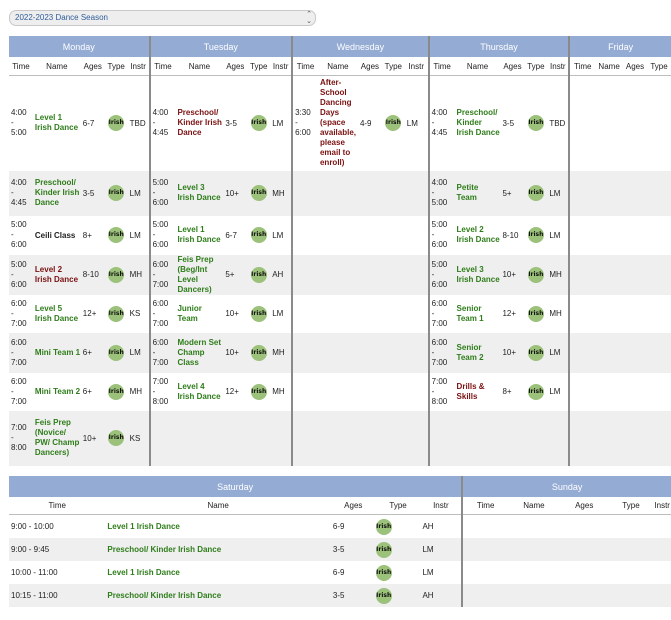 The height and width of the screenshot is (620, 671). What do you see at coordinates (566, 486) in the screenshot?
I see `day-header-sunday: Sunday` at bounding box center [566, 486].